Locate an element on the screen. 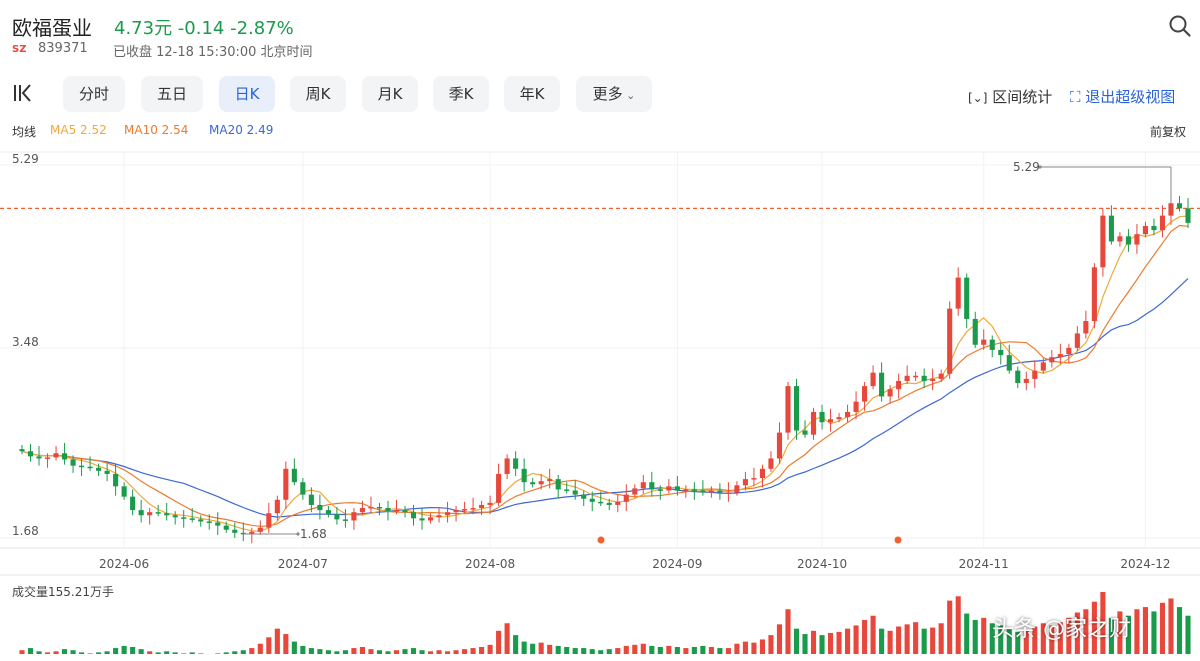 This screenshot has height=661, width=1200. exchange-badge: SZ is located at coordinates (19, 49).